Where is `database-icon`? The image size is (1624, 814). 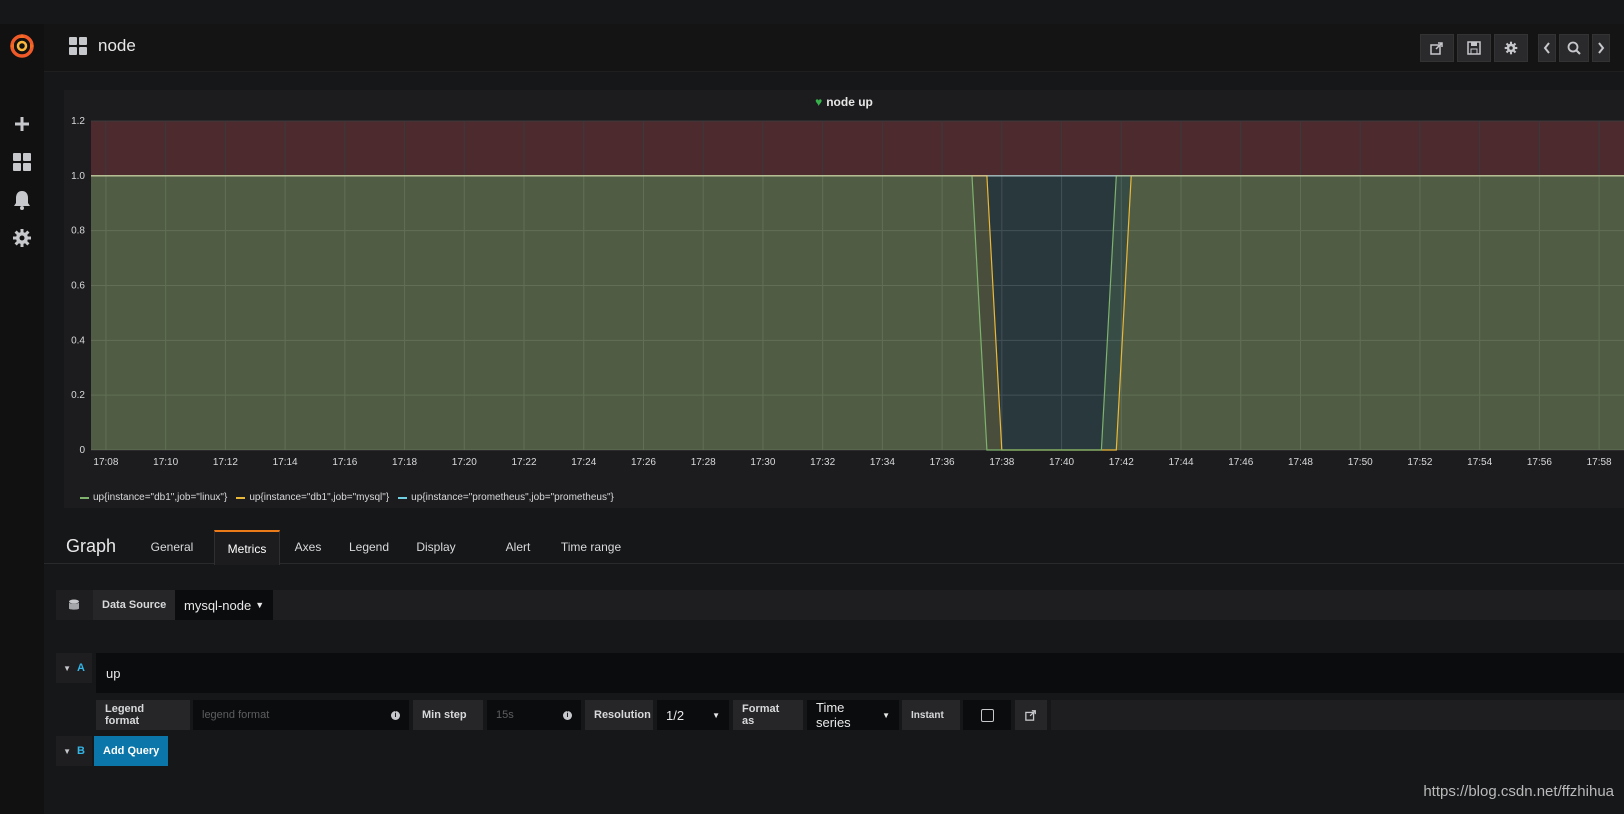 database-icon is located at coordinates (74, 605).